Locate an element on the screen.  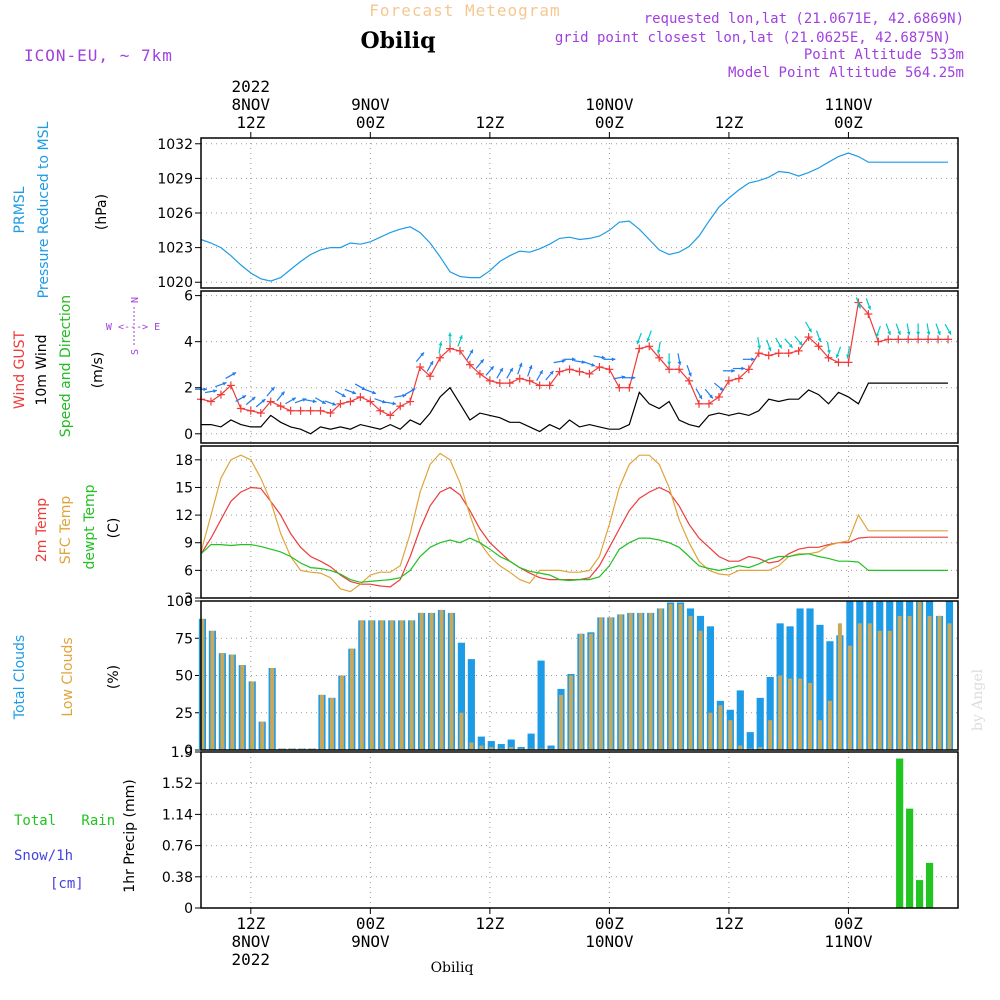
clouds-ytick-label: 0 is located at coordinates (188, 751).